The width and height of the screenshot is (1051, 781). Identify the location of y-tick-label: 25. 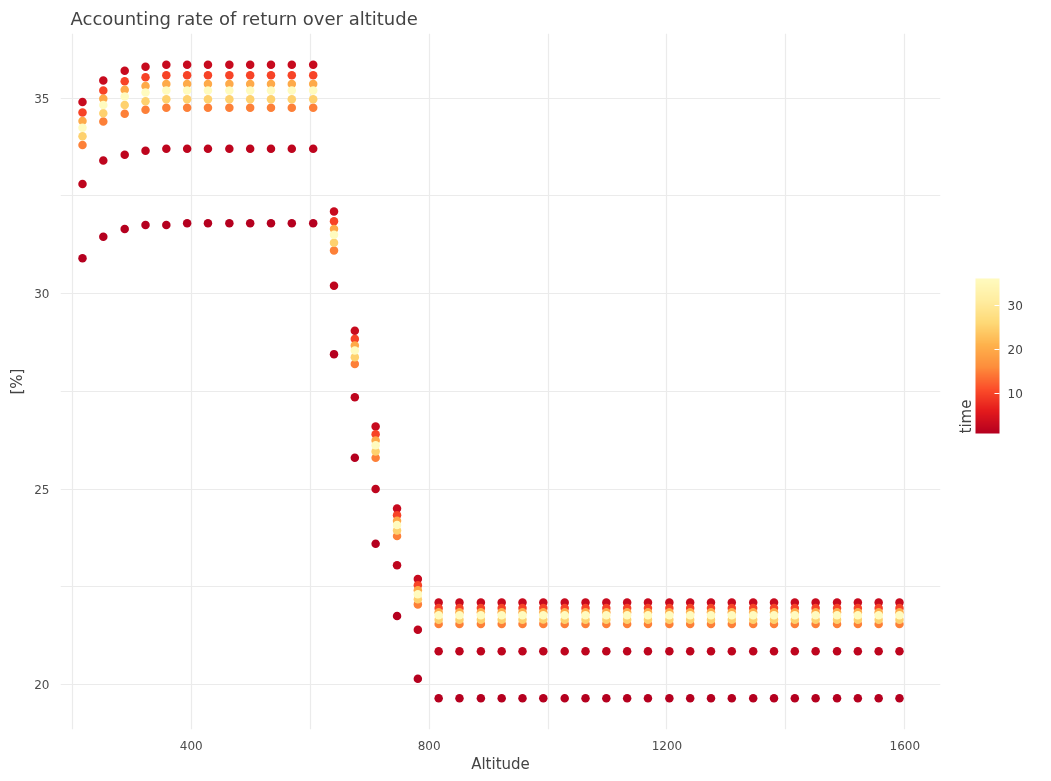
(42, 489).